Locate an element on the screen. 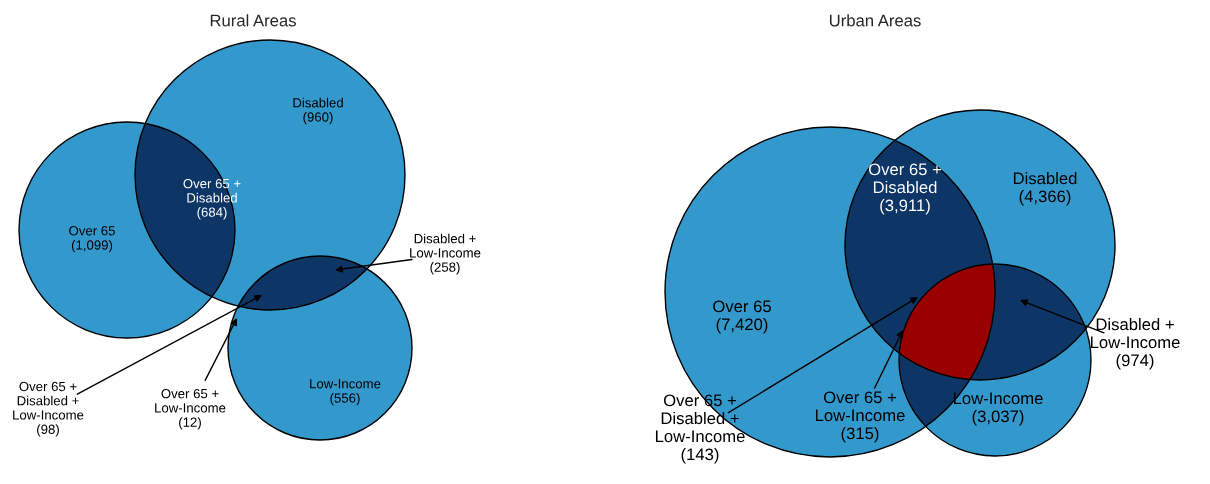  data-label: (98) is located at coordinates (48, 430).